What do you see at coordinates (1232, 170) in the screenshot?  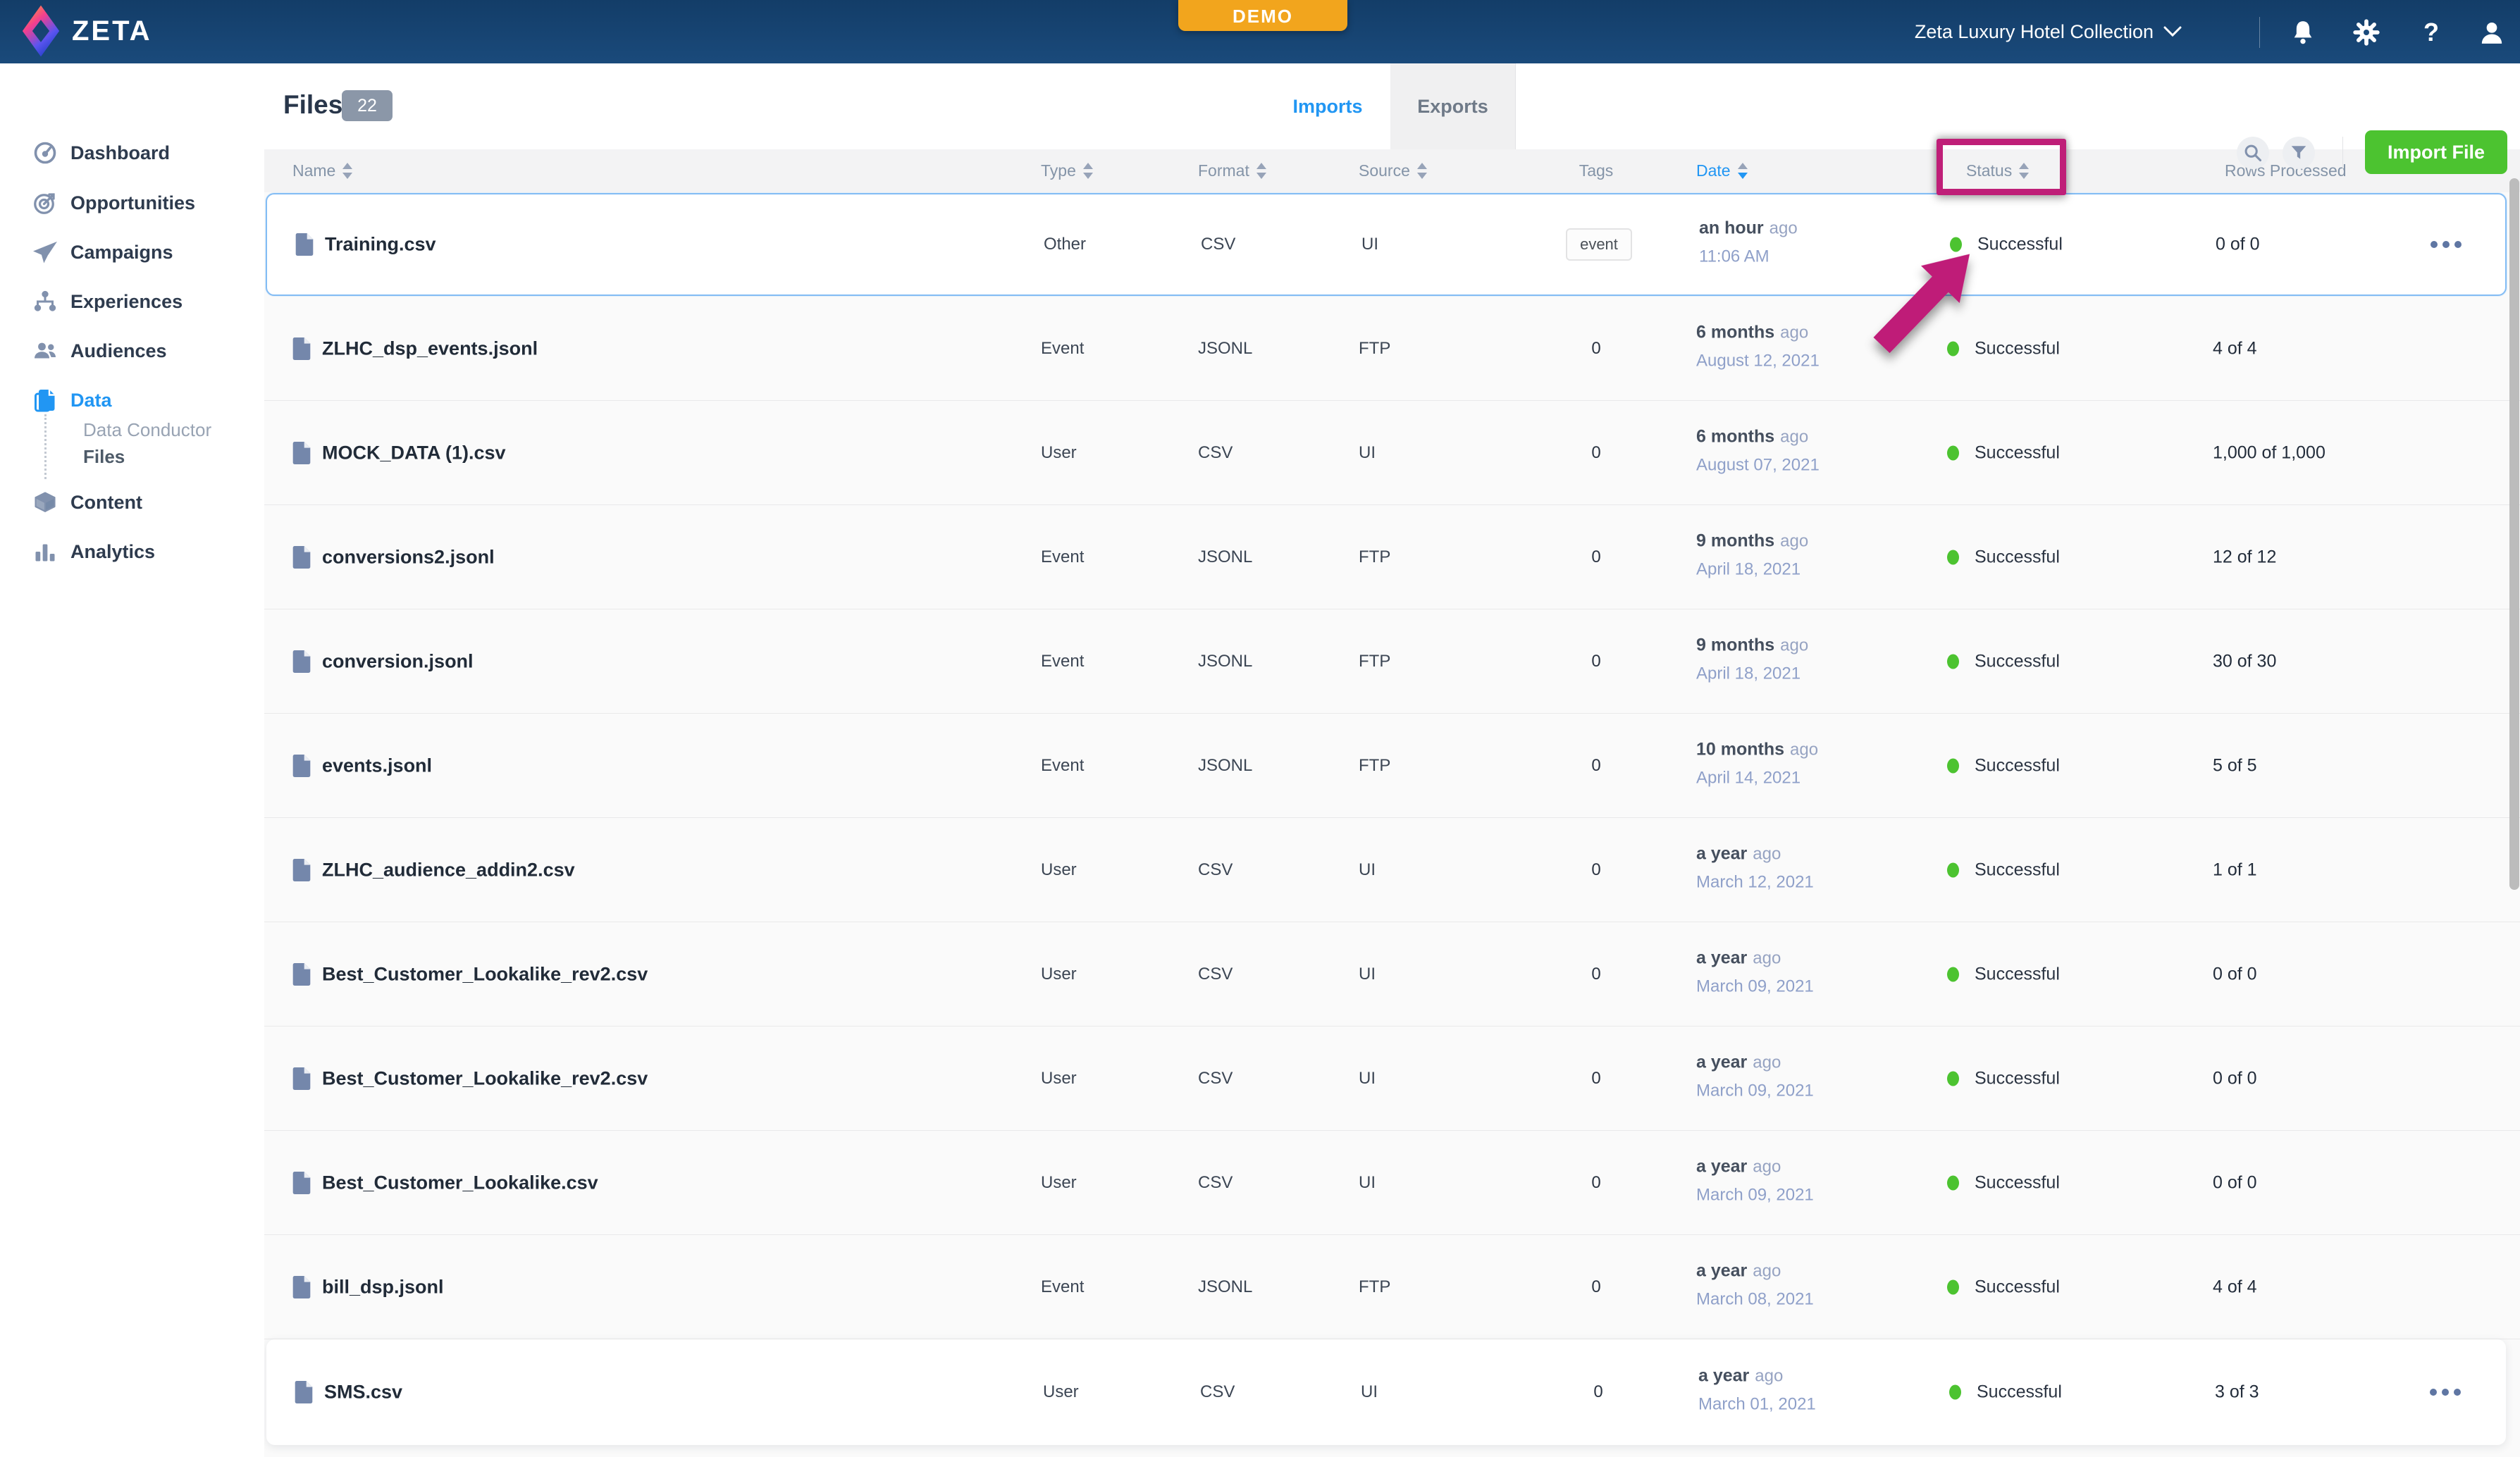 I see `column-header-format: Format` at bounding box center [1232, 170].